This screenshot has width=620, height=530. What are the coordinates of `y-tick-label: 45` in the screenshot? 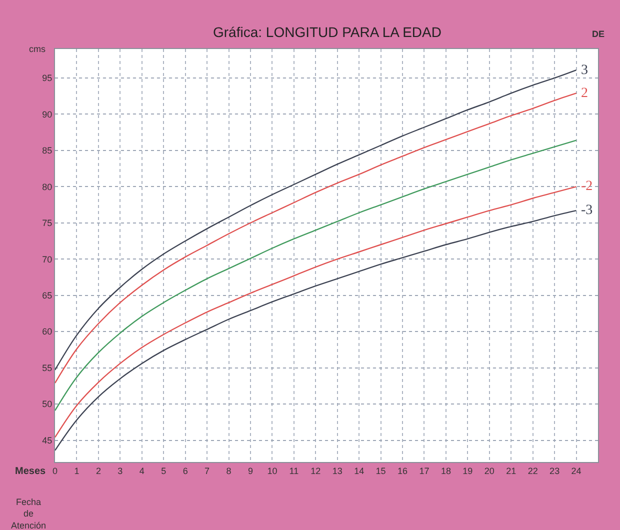 It's located at (47, 440).